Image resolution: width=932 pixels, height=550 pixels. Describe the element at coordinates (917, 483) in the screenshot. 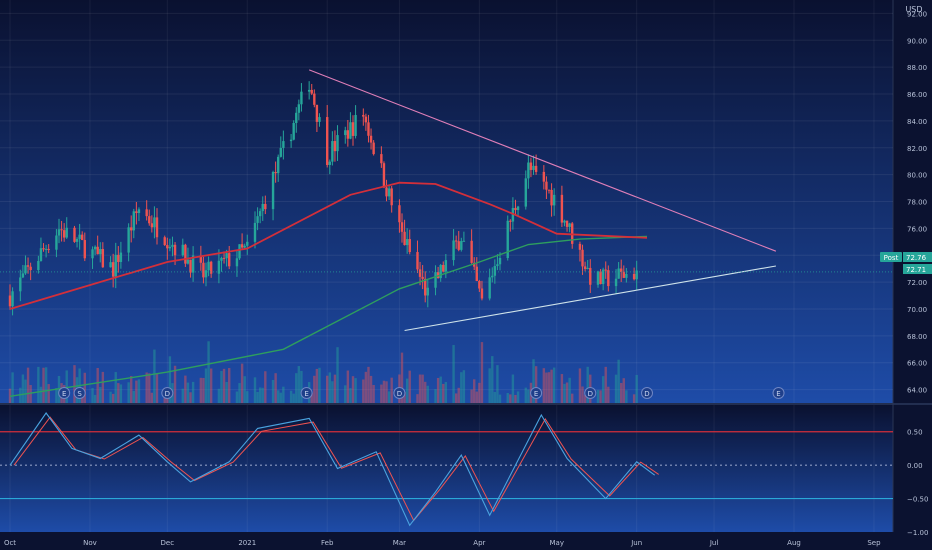

I see `oscillator-axis: 0.50 0.00 −0.50 −1.00` at that location.